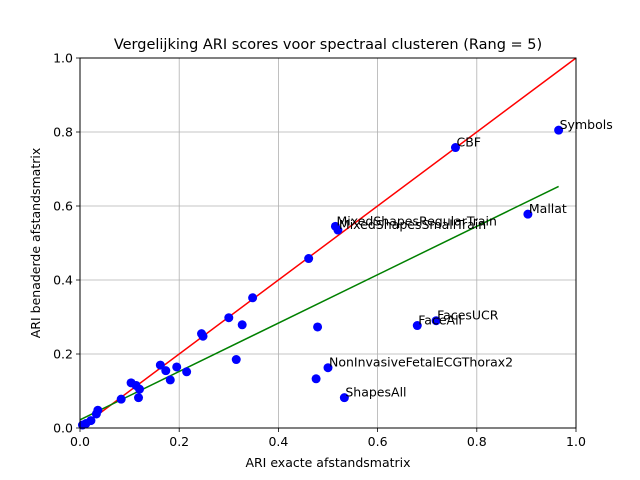 This screenshot has height=480, width=640. What do you see at coordinates (421, 362) in the screenshot?
I see `point-label: NonInvasiveFetalECGThorax2` at bounding box center [421, 362].